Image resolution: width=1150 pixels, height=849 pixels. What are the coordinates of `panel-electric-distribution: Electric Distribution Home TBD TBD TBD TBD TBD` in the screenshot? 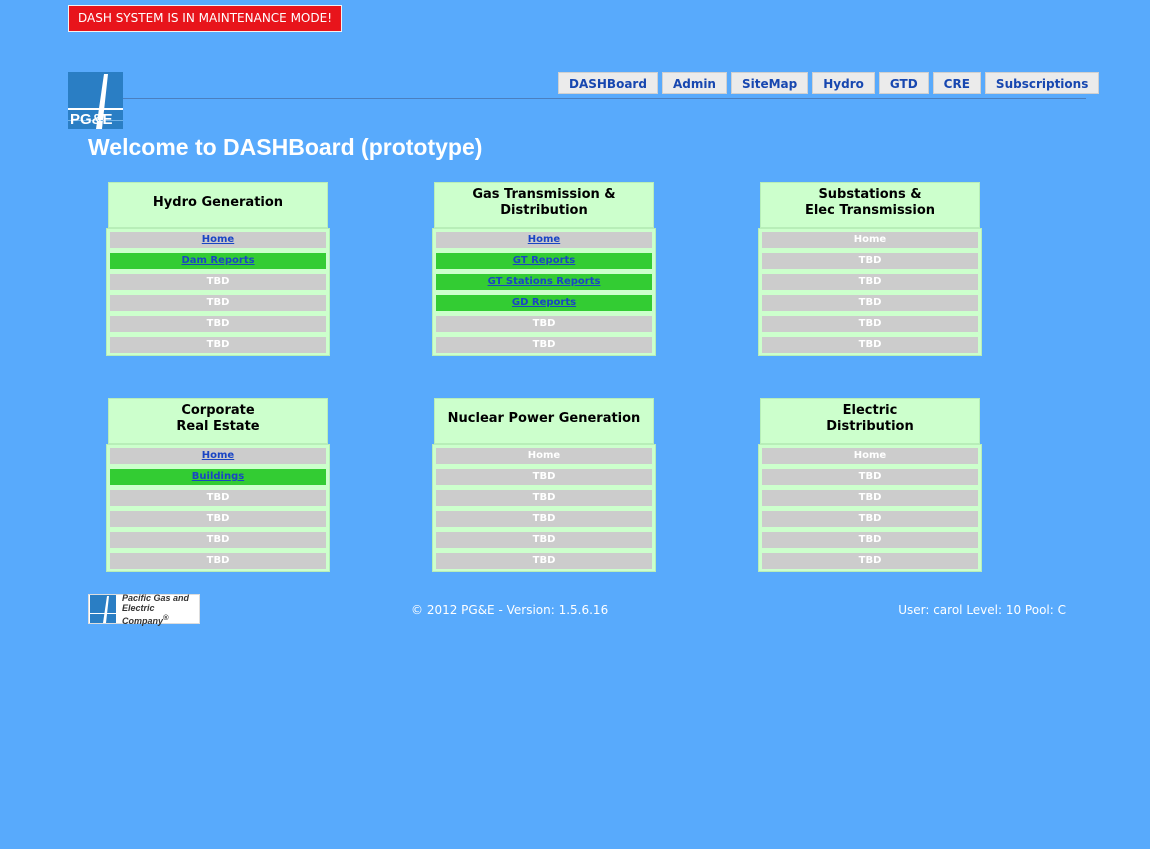 It's located at (870, 485).